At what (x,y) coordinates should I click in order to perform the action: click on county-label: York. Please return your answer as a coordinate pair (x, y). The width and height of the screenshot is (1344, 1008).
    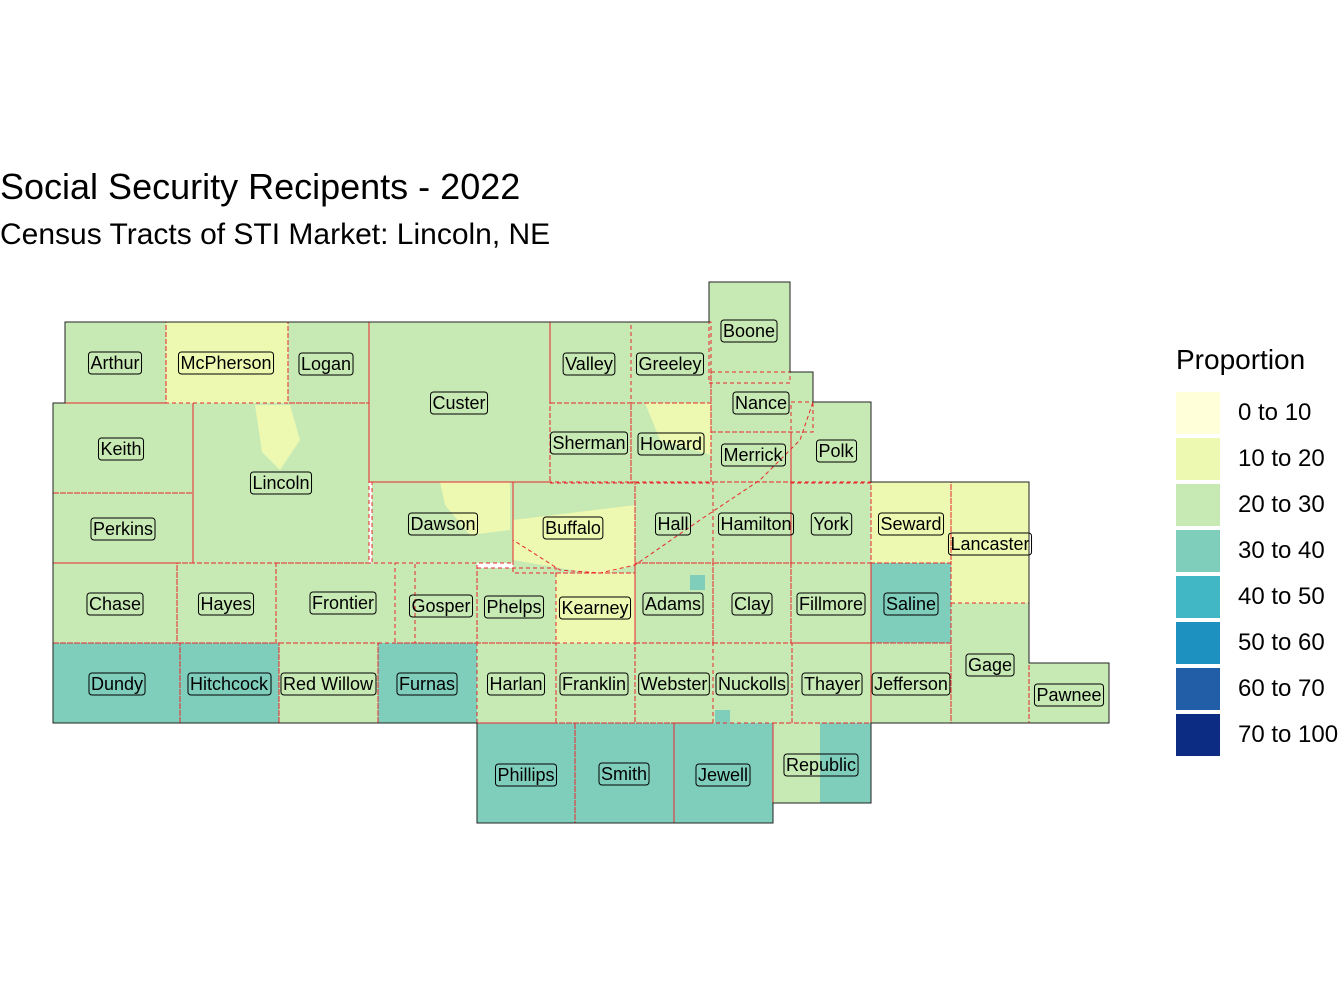
    Looking at the image, I should click on (831, 524).